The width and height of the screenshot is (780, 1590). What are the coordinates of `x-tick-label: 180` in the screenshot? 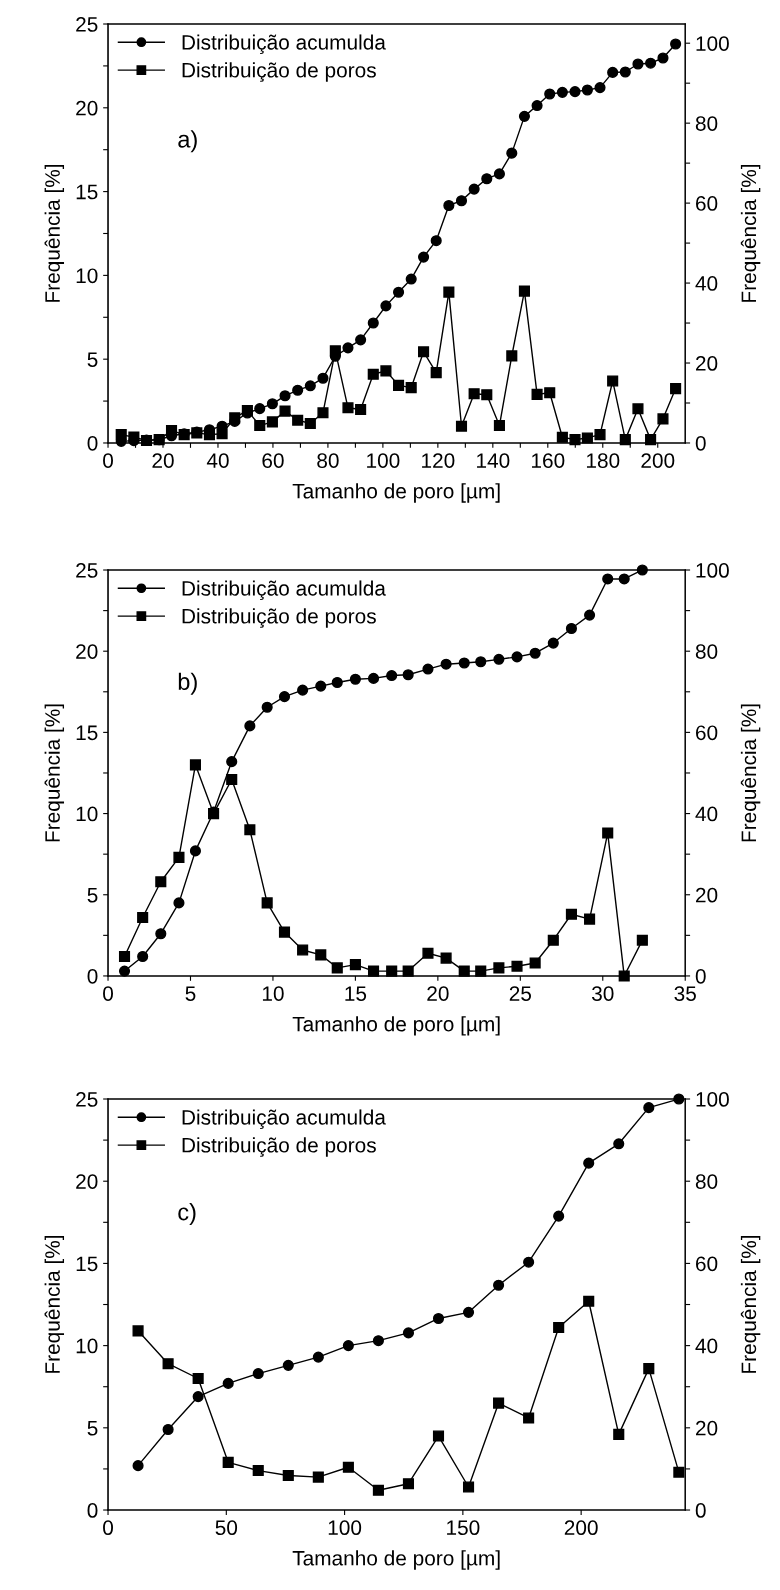 It's located at (603, 460).